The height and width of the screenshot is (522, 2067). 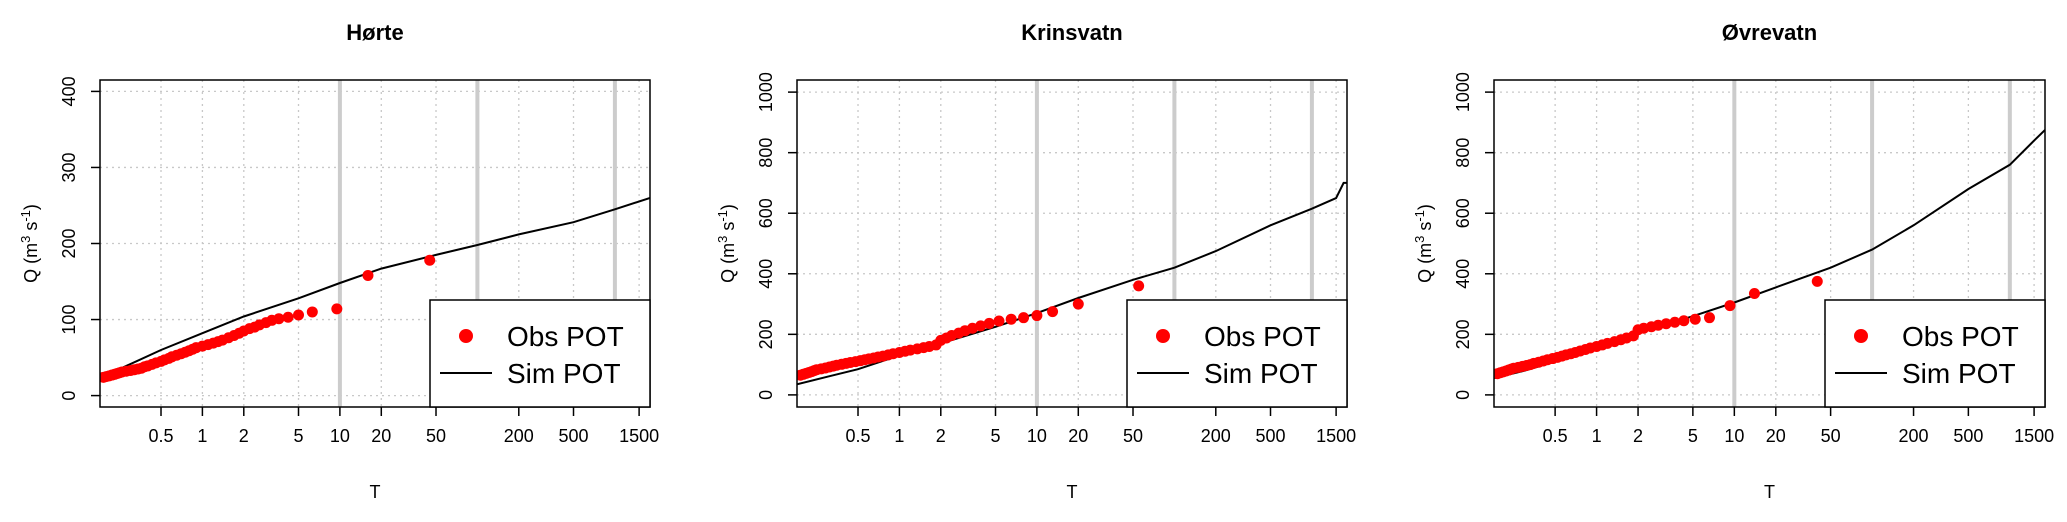 I want to click on y-tick-label: 600, so click(x=1463, y=213).